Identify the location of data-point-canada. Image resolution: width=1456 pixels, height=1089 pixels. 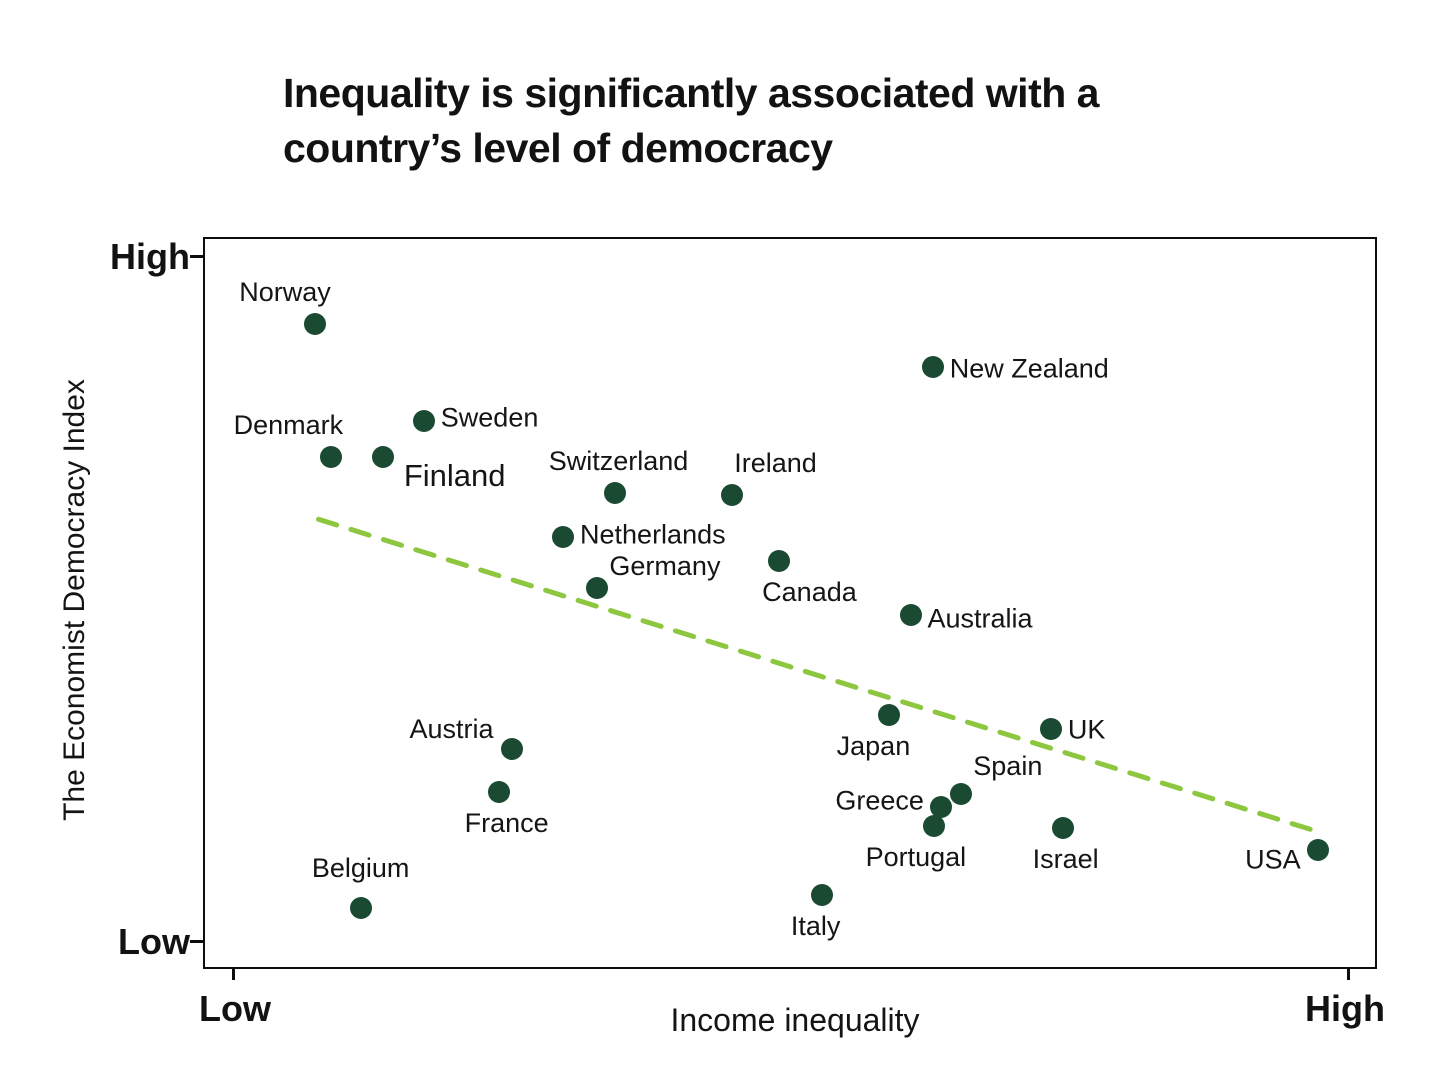
(779, 560).